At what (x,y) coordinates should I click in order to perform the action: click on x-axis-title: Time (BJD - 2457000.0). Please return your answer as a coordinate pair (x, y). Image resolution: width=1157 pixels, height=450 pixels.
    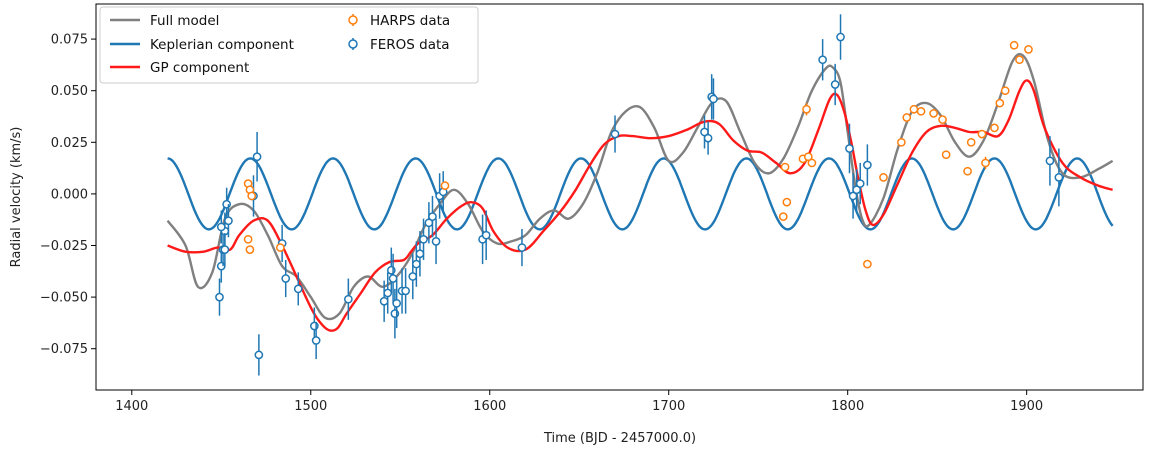
    Looking at the image, I should click on (619, 438).